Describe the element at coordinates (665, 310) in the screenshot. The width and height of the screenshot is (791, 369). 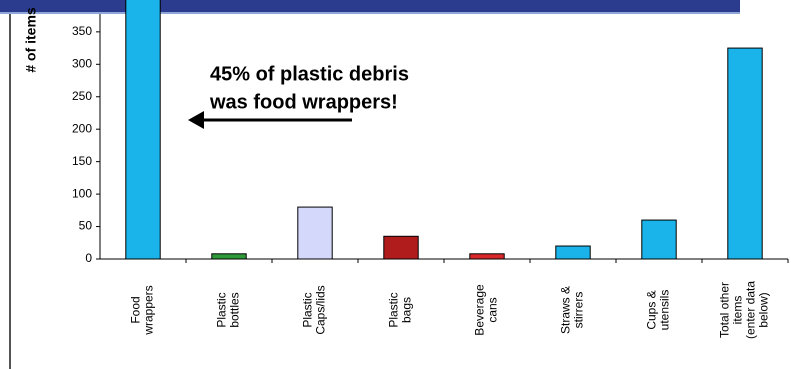
I see `x-tick-label: utensils` at that location.